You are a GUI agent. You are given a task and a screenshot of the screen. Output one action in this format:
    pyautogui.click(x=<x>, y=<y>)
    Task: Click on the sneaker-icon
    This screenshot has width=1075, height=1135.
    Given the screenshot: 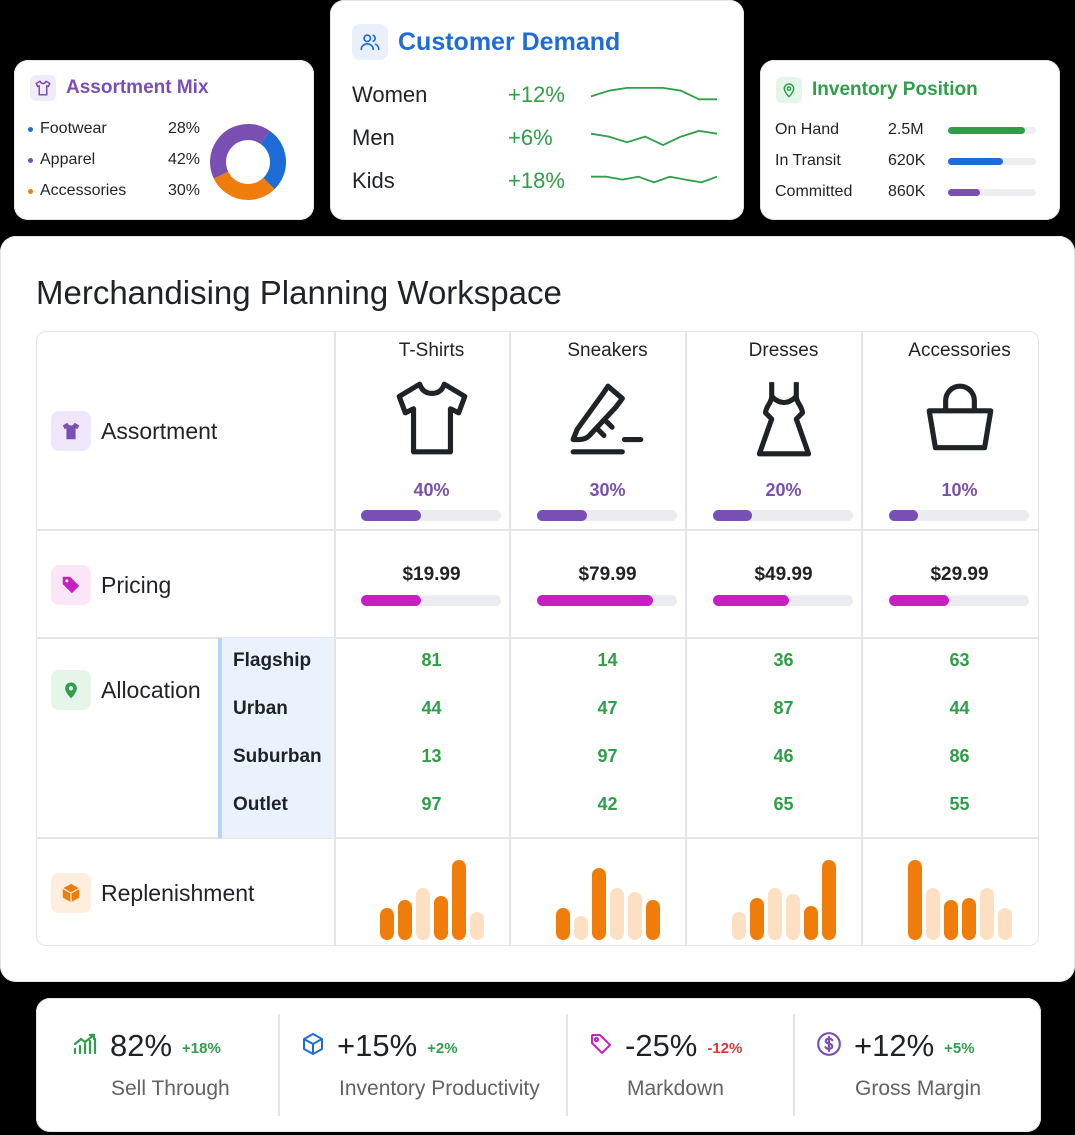 What is the action you would take?
    pyautogui.click(x=607, y=419)
    